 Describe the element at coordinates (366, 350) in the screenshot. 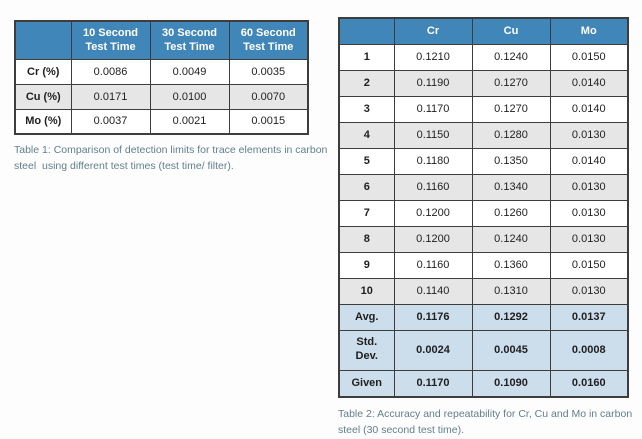

I see `row-label: Std. Dev.` at that location.